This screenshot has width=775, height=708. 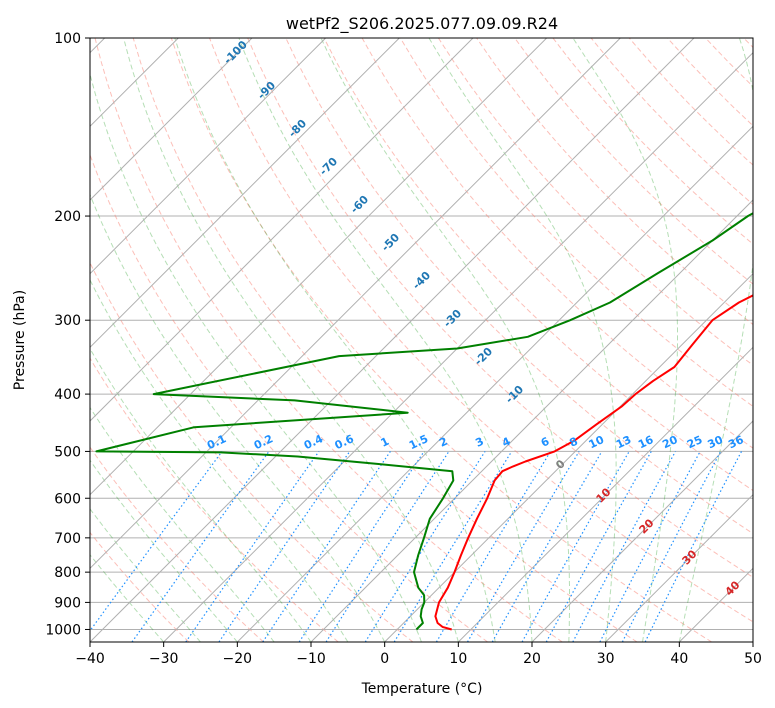 What do you see at coordinates (736, 442) in the screenshot?
I see `mixing-ratio-label: 36` at bounding box center [736, 442].